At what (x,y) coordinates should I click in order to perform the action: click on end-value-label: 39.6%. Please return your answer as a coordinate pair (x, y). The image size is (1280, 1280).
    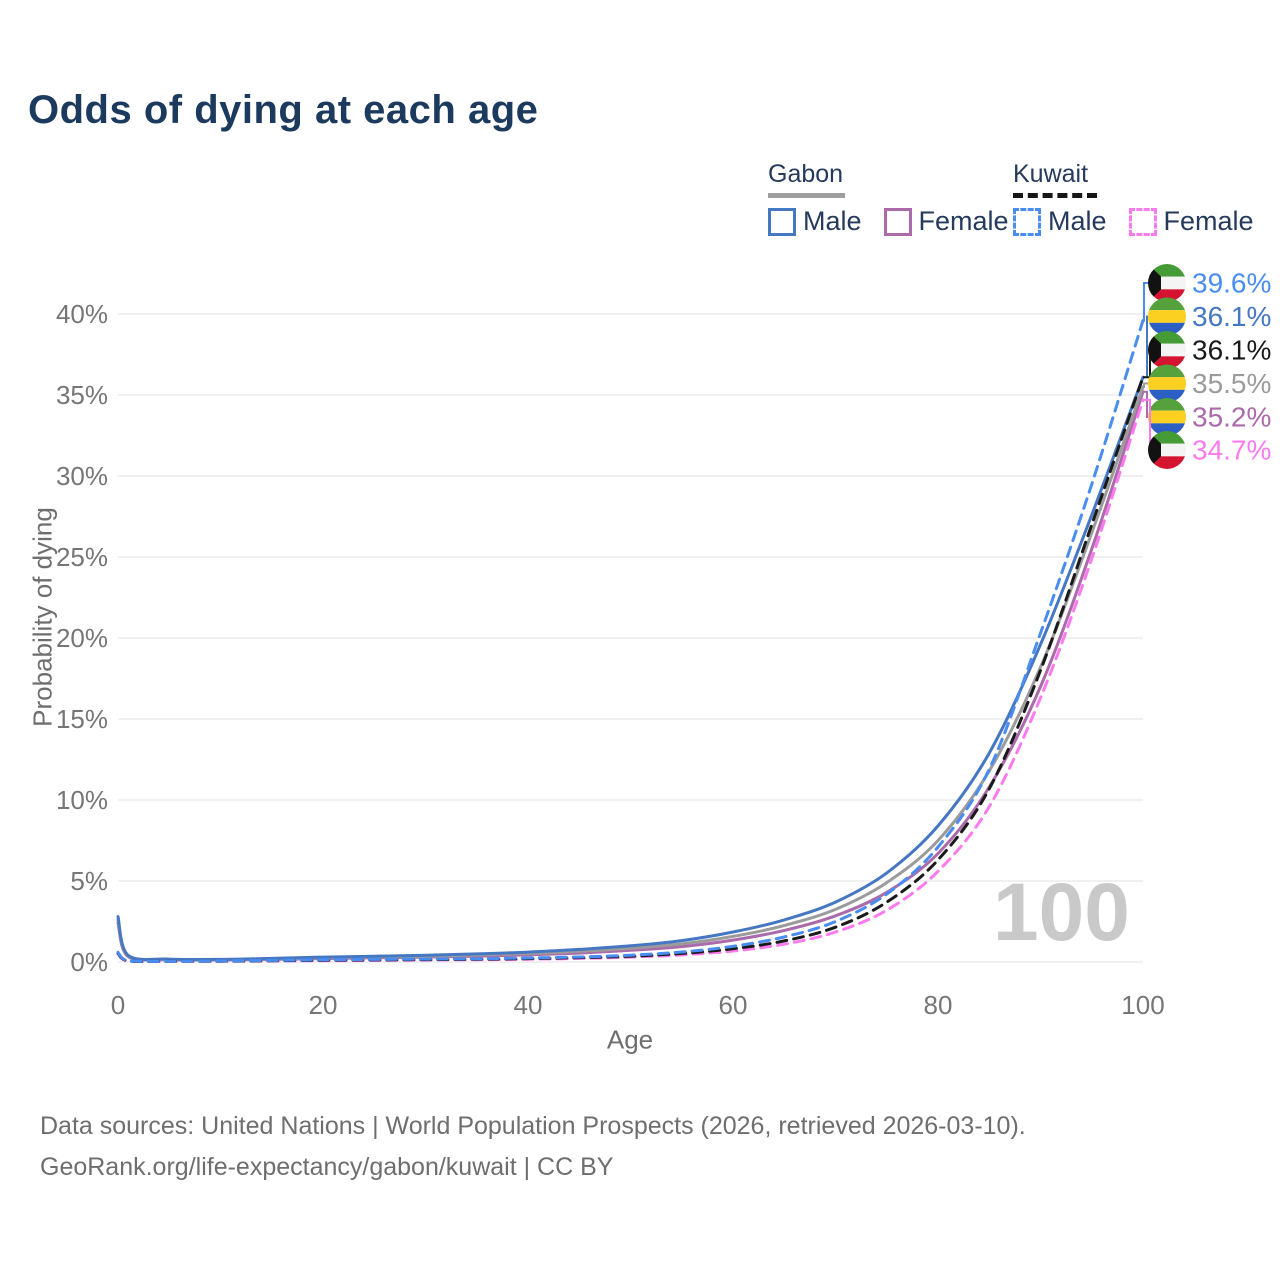
    Looking at the image, I should click on (1231, 283).